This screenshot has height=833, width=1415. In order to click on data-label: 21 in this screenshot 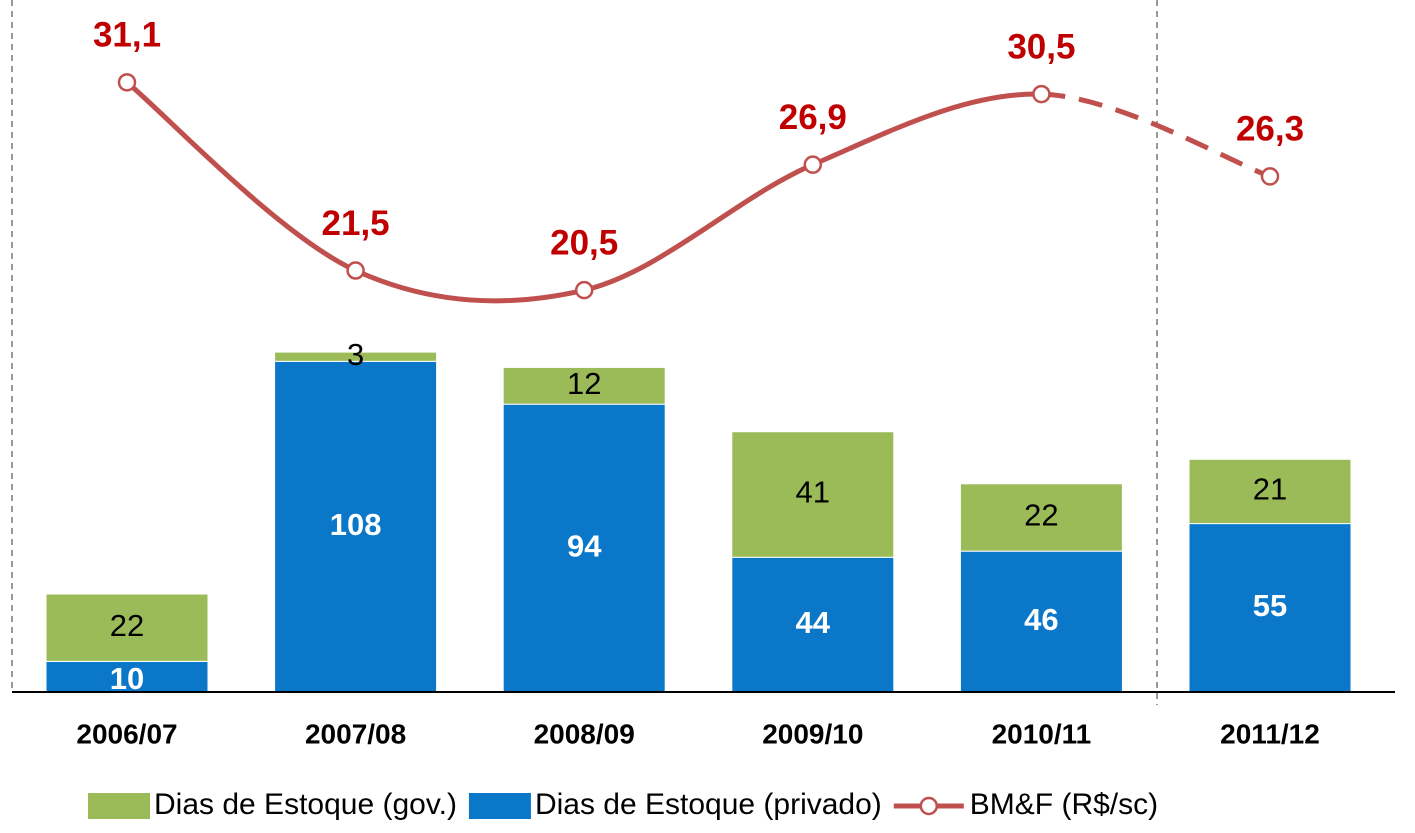, I will do `click(1270, 489)`.